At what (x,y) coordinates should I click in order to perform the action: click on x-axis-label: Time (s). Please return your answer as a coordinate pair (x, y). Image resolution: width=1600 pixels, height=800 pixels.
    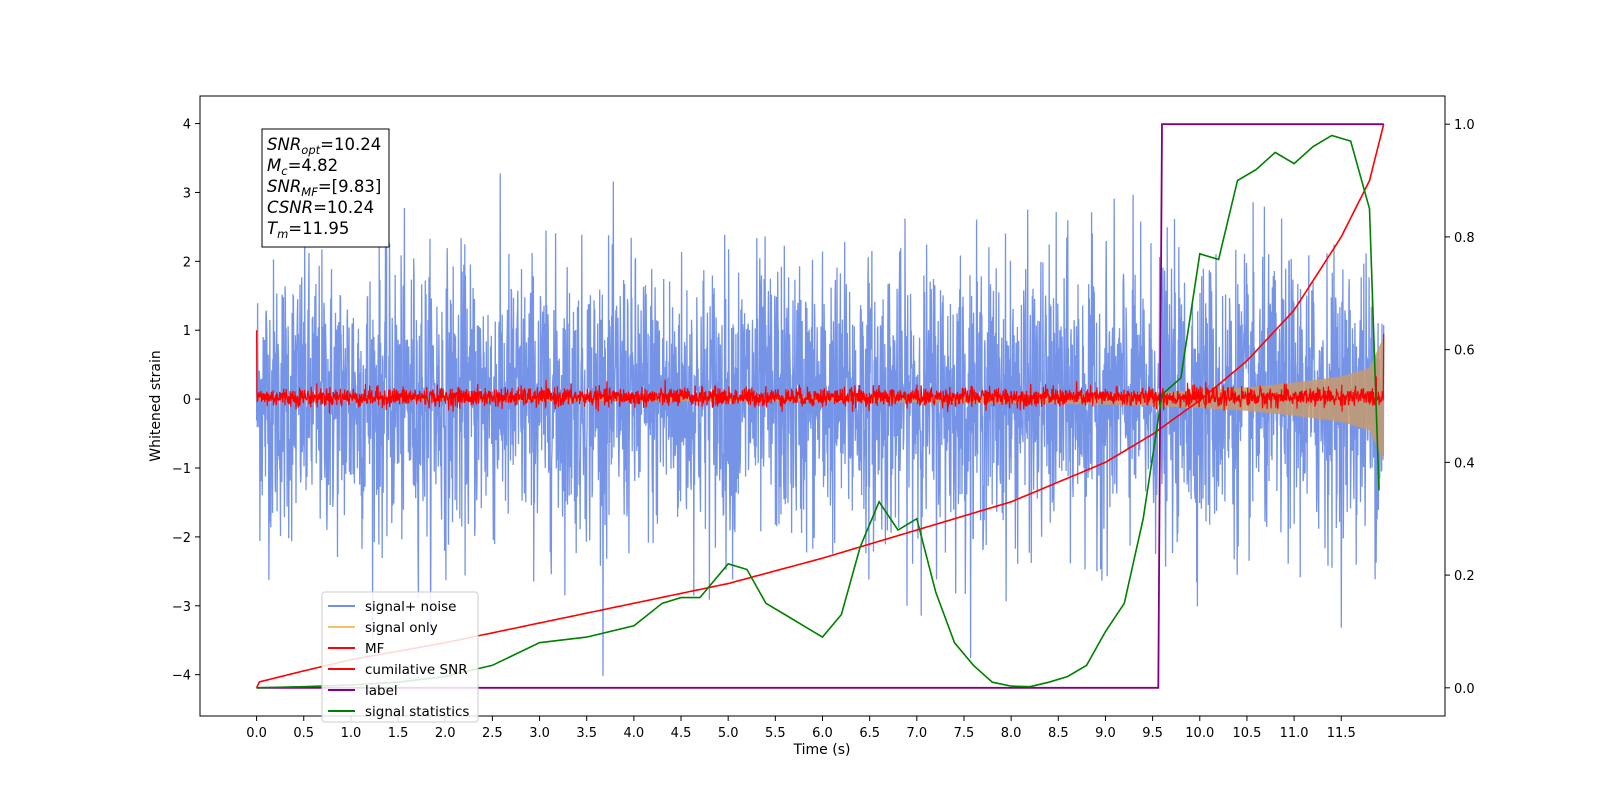
    Looking at the image, I should click on (822, 750).